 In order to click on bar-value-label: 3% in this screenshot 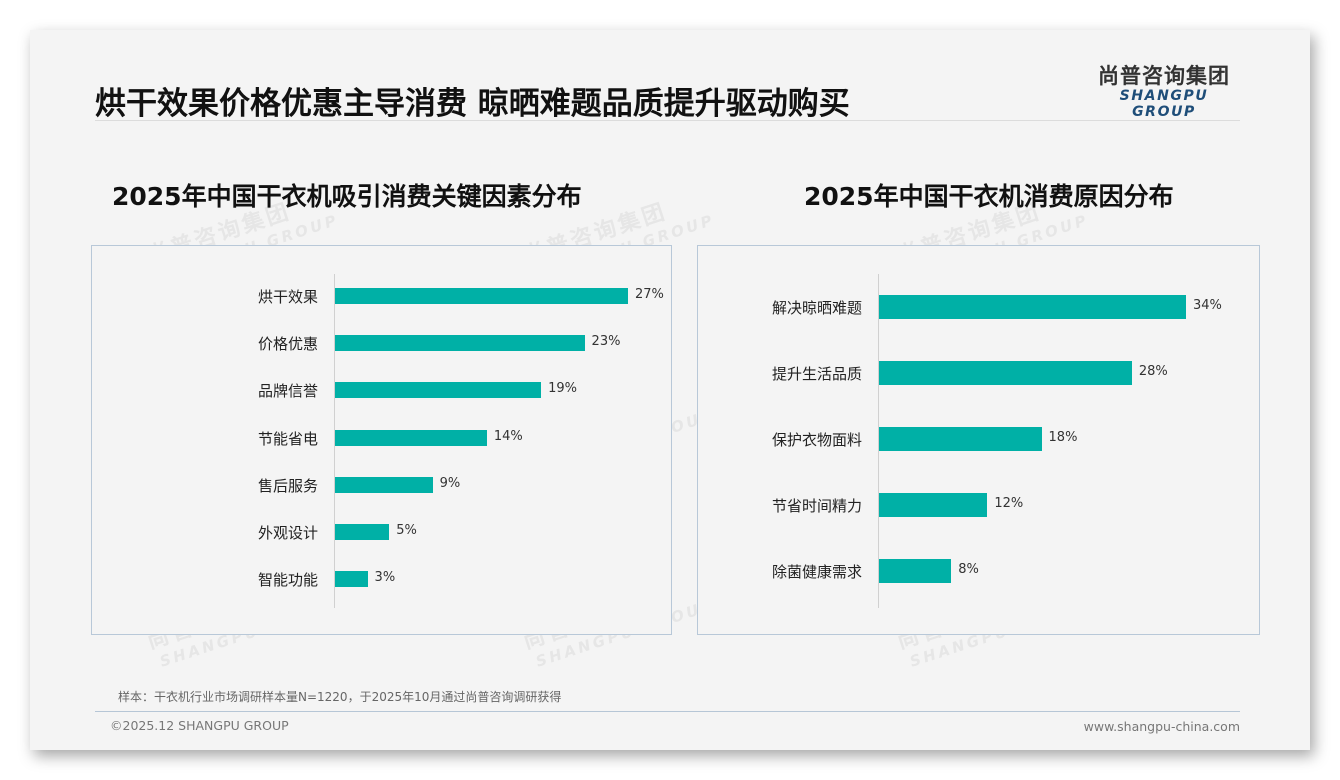, I will do `click(385, 578)`.